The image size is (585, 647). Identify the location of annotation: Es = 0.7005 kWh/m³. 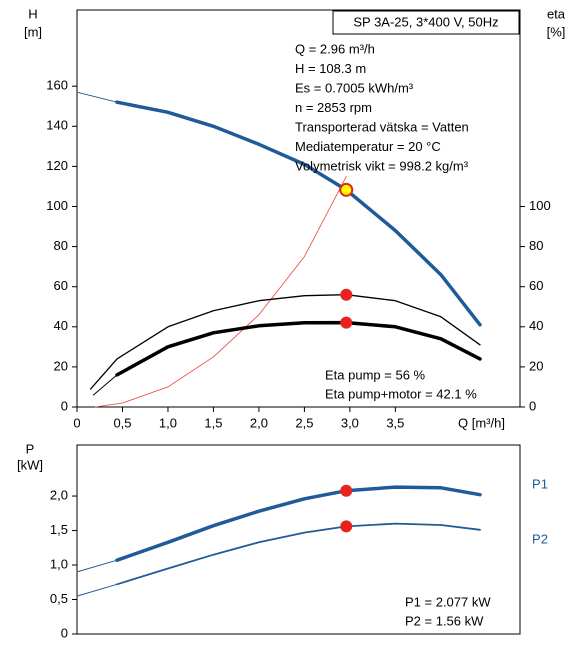
(354, 87).